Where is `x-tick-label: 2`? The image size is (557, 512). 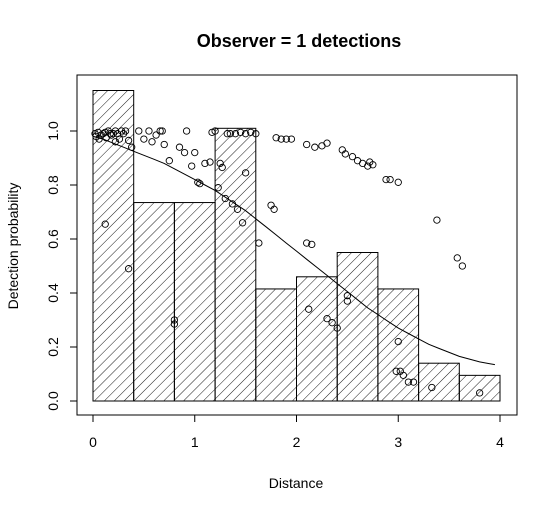
x-tick-label: 2 is located at coordinates (297, 442).